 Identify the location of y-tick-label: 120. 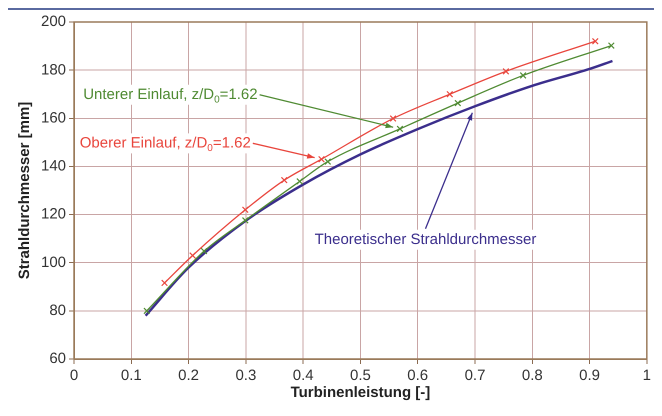
(53, 214).